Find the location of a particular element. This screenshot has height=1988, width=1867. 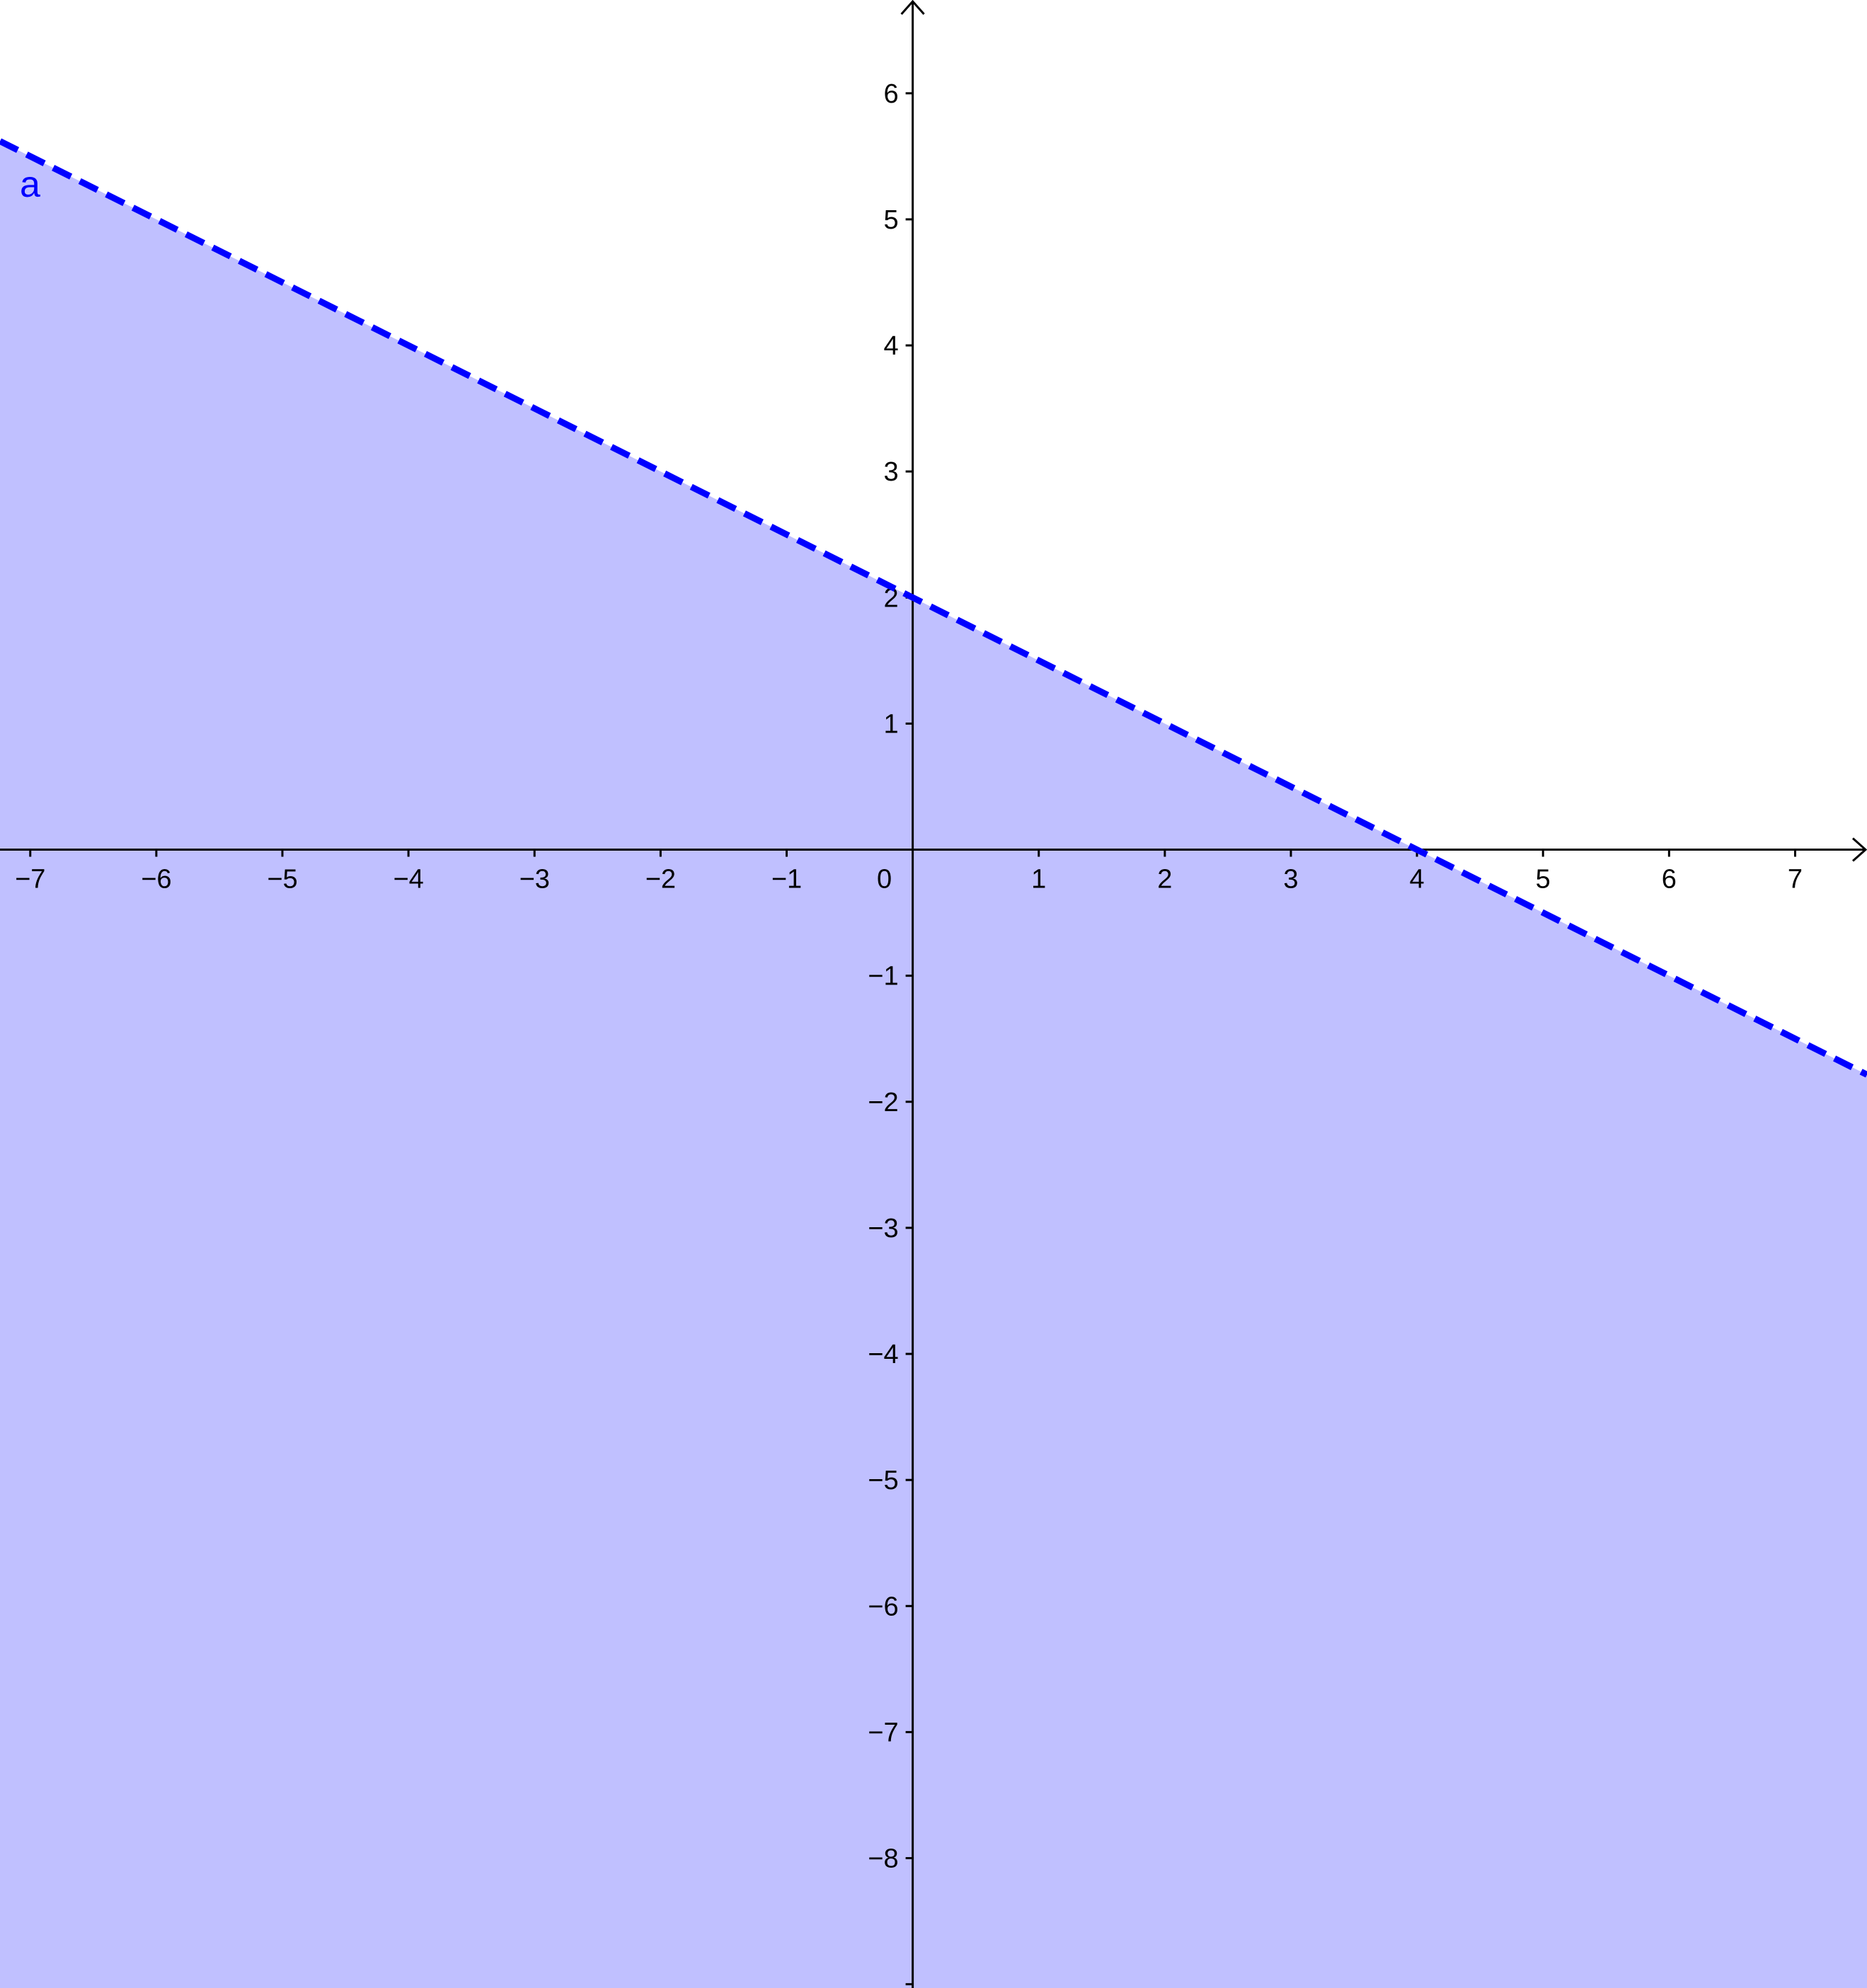

y-tick-label: 5 is located at coordinates (890, 220).